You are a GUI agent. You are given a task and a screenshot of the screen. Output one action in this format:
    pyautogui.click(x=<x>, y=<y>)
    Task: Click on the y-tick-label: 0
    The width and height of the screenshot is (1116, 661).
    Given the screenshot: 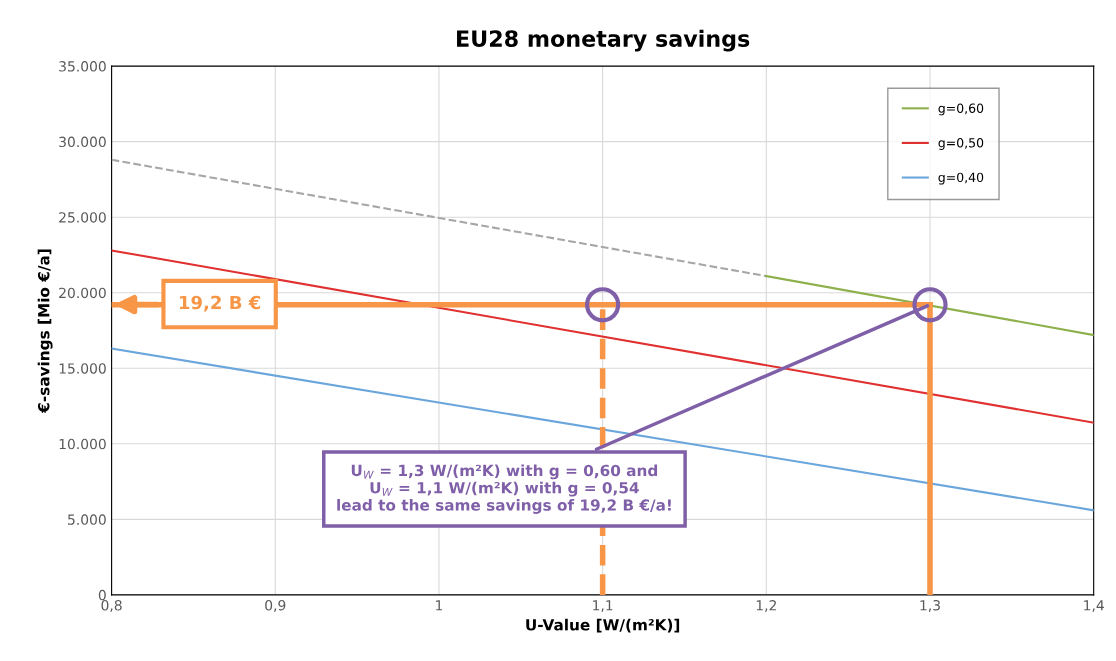 What is the action you would take?
    pyautogui.click(x=102, y=595)
    